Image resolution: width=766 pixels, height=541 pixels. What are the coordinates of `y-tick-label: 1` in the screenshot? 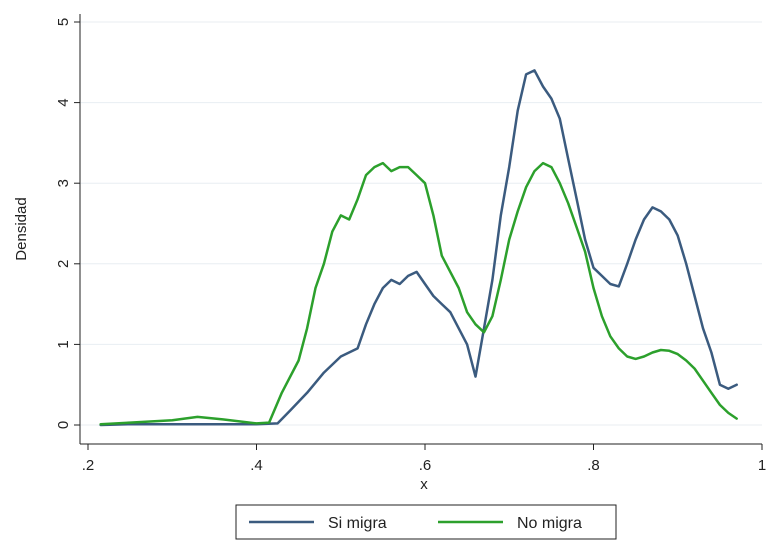 It's located at (63, 344).